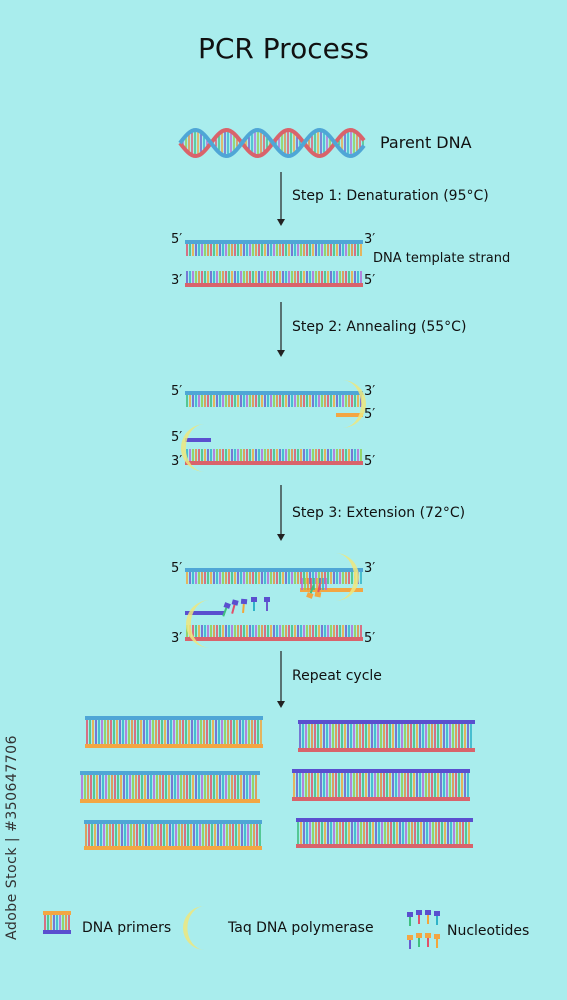 Image resolution: width=567 pixels, height=1000 pixels. Describe the element at coordinates (205, 613) in the screenshot. I see `extend-primer-left` at that location.